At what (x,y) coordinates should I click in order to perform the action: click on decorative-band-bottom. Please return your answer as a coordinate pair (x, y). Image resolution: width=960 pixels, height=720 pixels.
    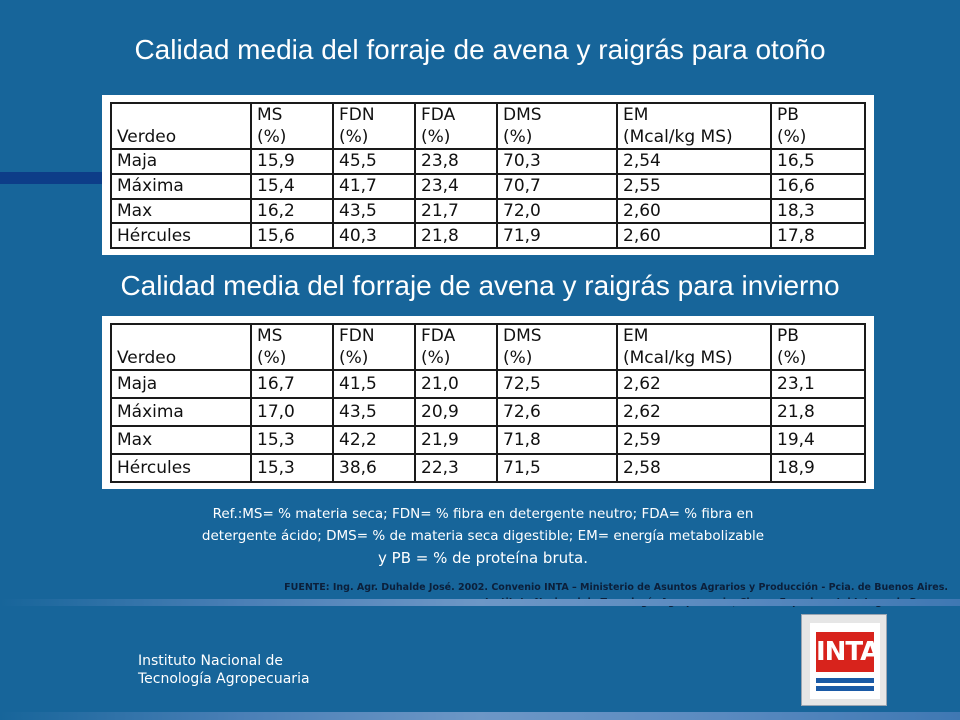
    Looking at the image, I should click on (480, 716).